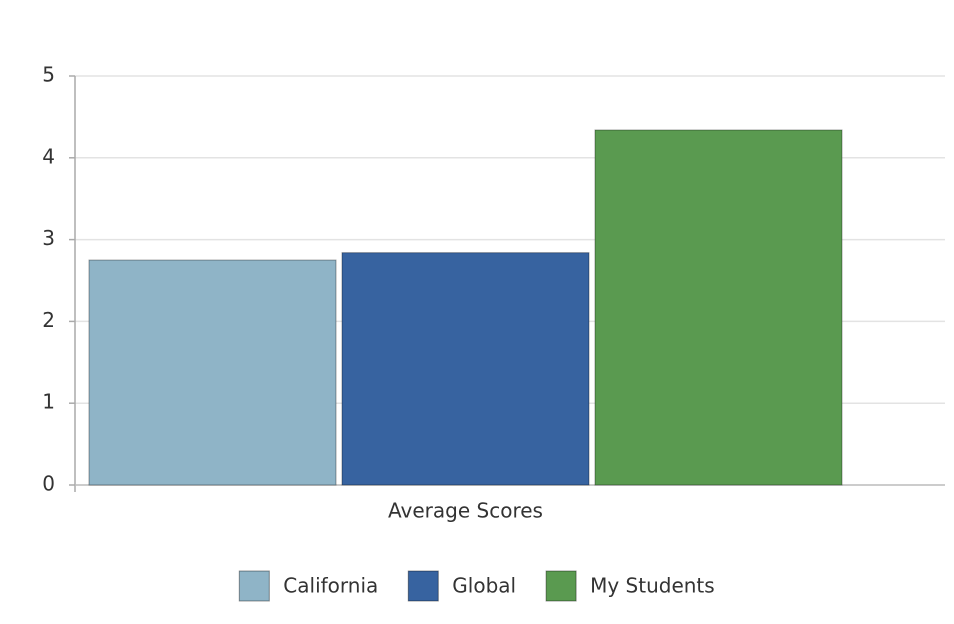  What do you see at coordinates (48, 484) in the screenshot?
I see `y-tick-label: 0` at bounding box center [48, 484].